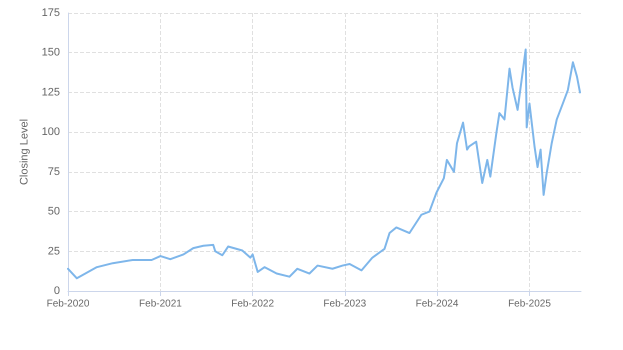 This screenshot has height=350, width=623. What do you see at coordinates (57, 291) in the screenshot?
I see `y-tick-label: 0` at bounding box center [57, 291].